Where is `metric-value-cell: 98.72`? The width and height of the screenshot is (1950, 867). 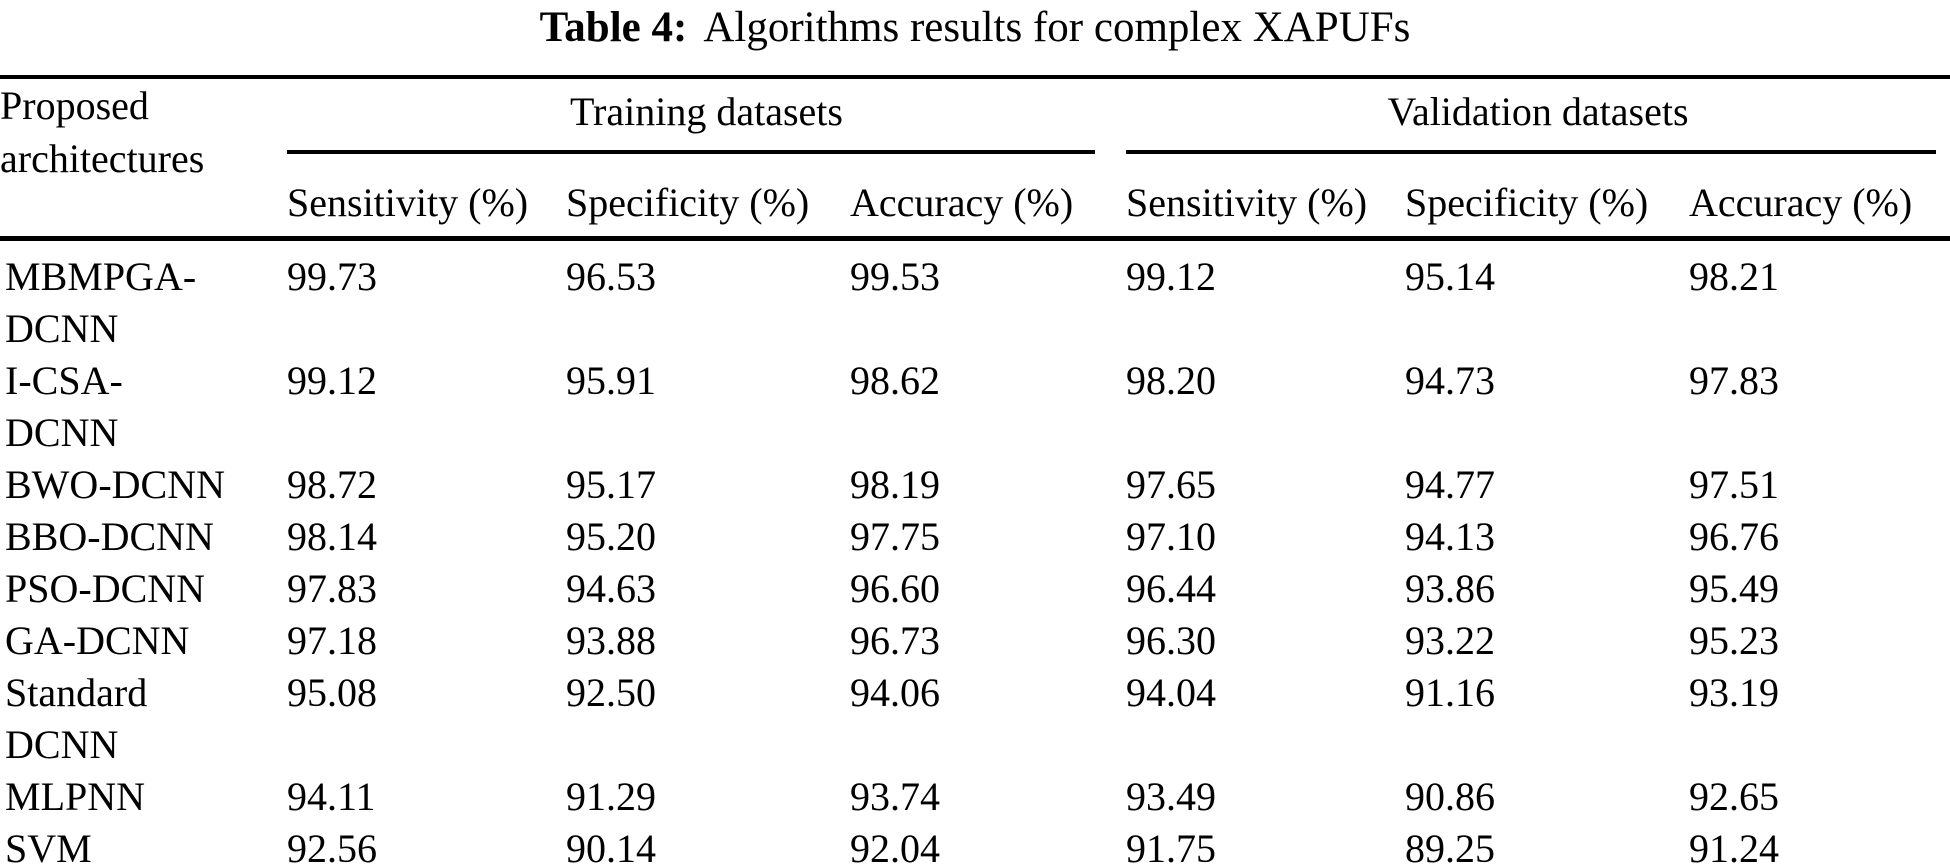 metric-value-cell: 98.72 is located at coordinates (332, 484).